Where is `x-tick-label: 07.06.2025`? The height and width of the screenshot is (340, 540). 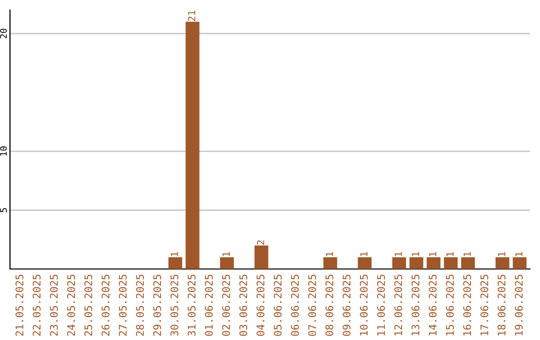
x-tick-label: 07.06.2025 is located at coordinates (312, 305).